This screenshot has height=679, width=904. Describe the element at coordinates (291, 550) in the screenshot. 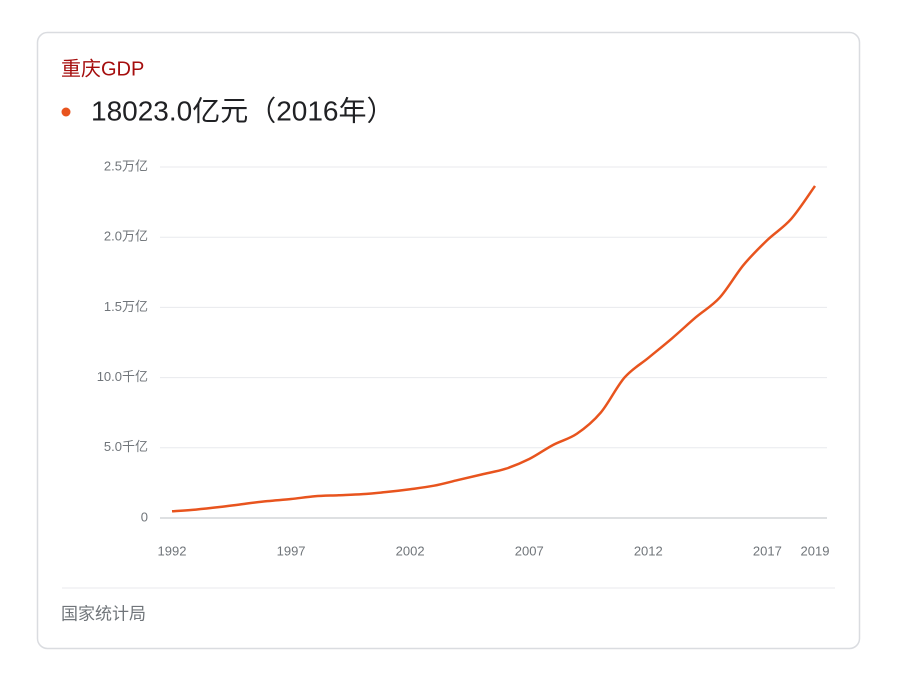

I see `x-tick-label: 1997` at that location.